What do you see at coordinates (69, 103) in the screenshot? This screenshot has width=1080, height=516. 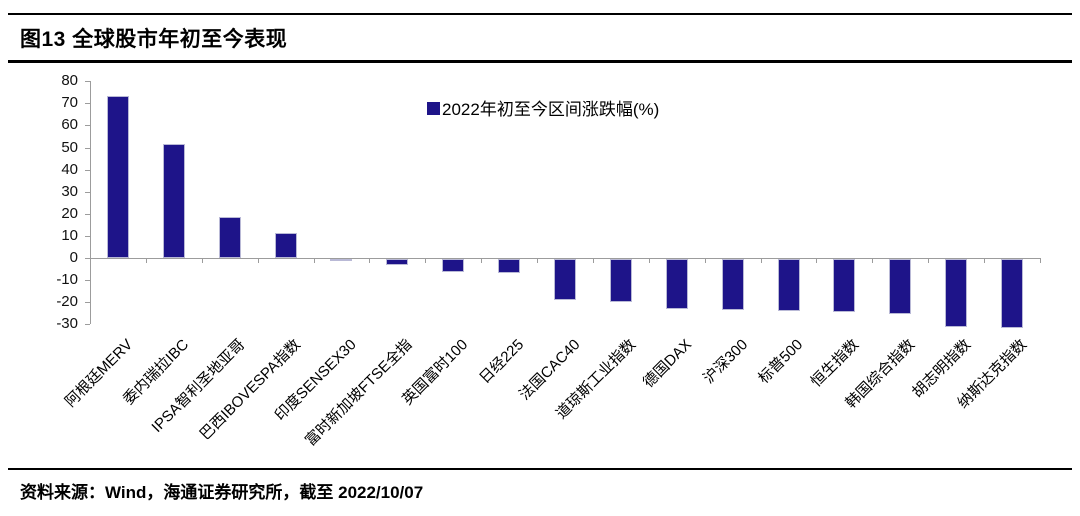 I see `y-tick-label: 70` at bounding box center [69, 103].